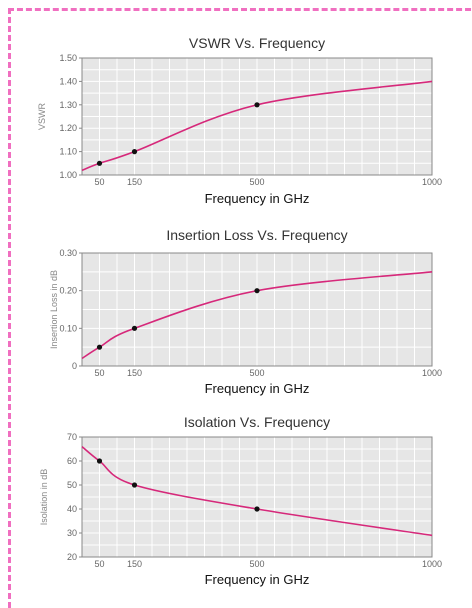 The width and height of the screenshot is (472, 608). Describe the element at coordinates (68, 175) in the screenshot. I see `y-tick-label: 1.00` at that location.